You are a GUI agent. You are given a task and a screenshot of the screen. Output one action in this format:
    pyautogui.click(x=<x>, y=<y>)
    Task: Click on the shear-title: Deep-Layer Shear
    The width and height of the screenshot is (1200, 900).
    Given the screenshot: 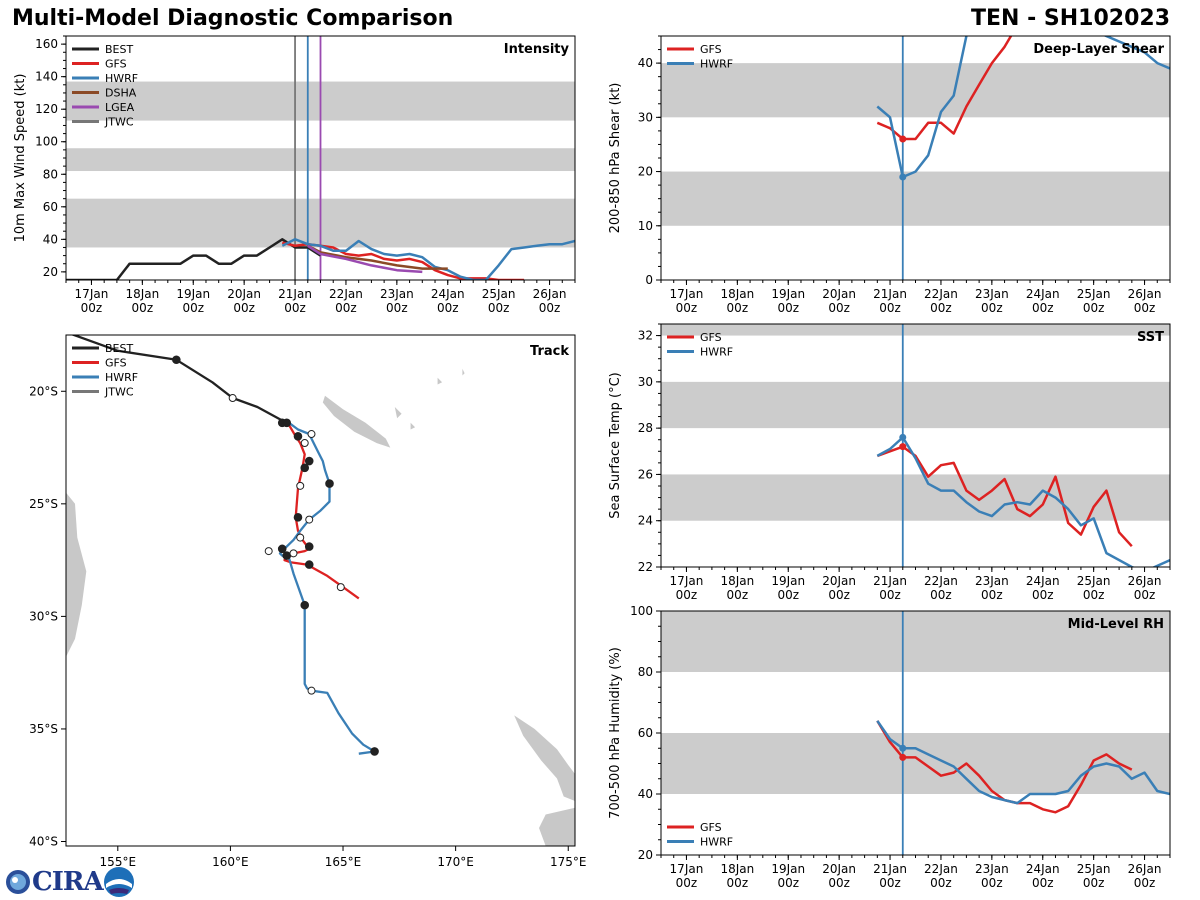 What is the action you would take?
    pyautogui.click(x=1098, y=49)
    